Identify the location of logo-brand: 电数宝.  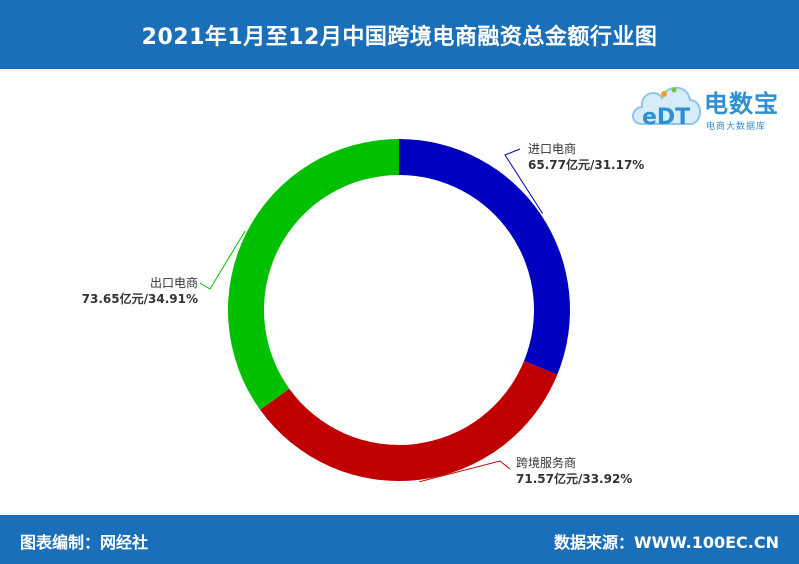
(741, 104).